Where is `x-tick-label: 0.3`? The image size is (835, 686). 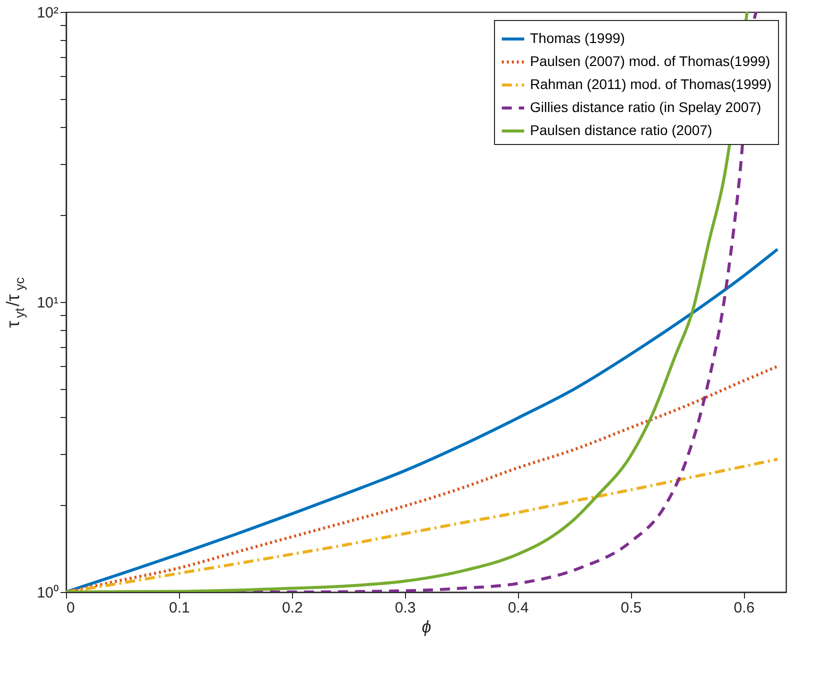
x-tick-label: 0.3 is located at coordinates (405, 608).